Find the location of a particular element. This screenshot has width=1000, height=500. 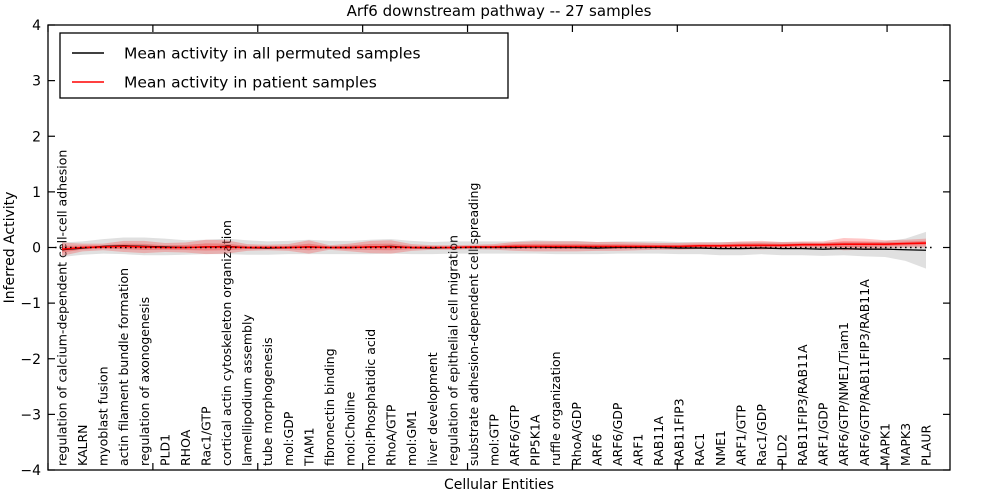

y-tick-label: 4 is located at coordinates (36, 26).